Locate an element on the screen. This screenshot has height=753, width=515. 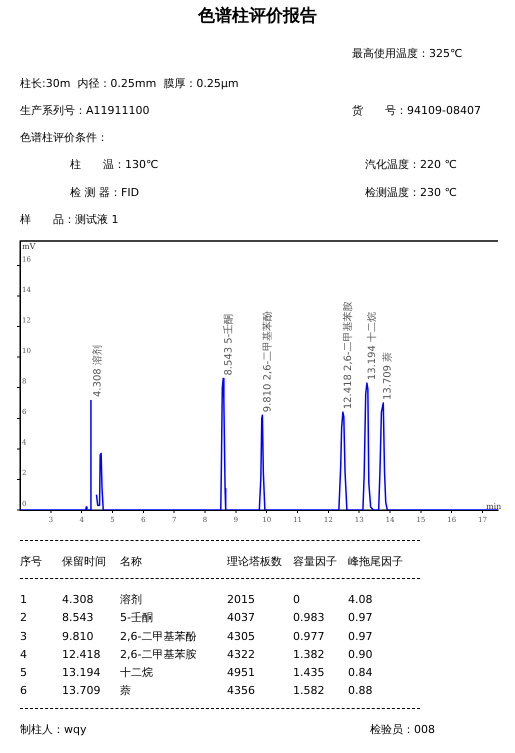
text: 0.983 is located at coordinates (308, 618).